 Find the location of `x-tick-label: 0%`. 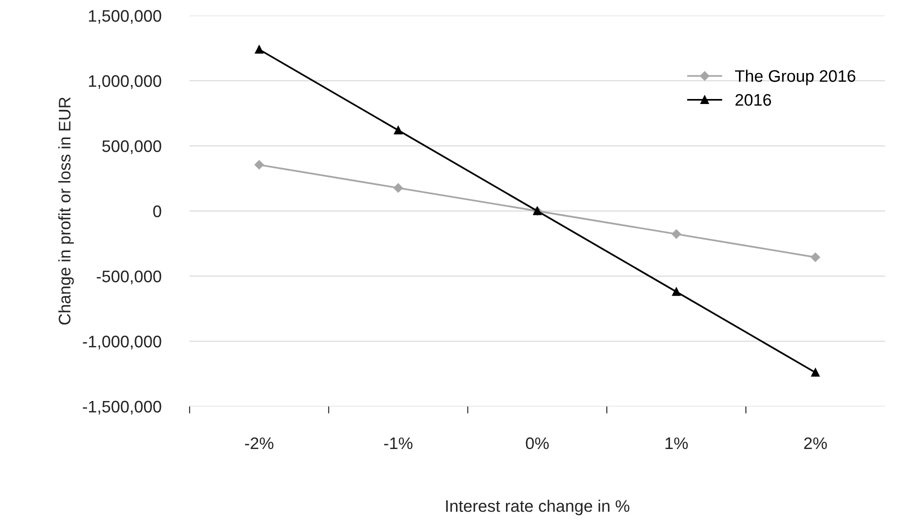

x-tick-label: 0% is located at coordinates (537, 443).